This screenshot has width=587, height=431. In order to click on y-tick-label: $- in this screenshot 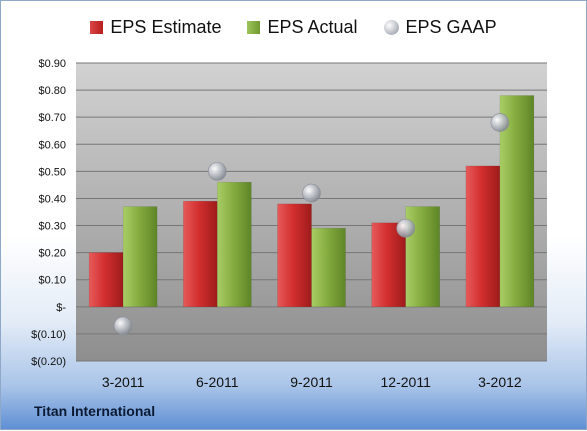, I will do `click(61, 308)`.